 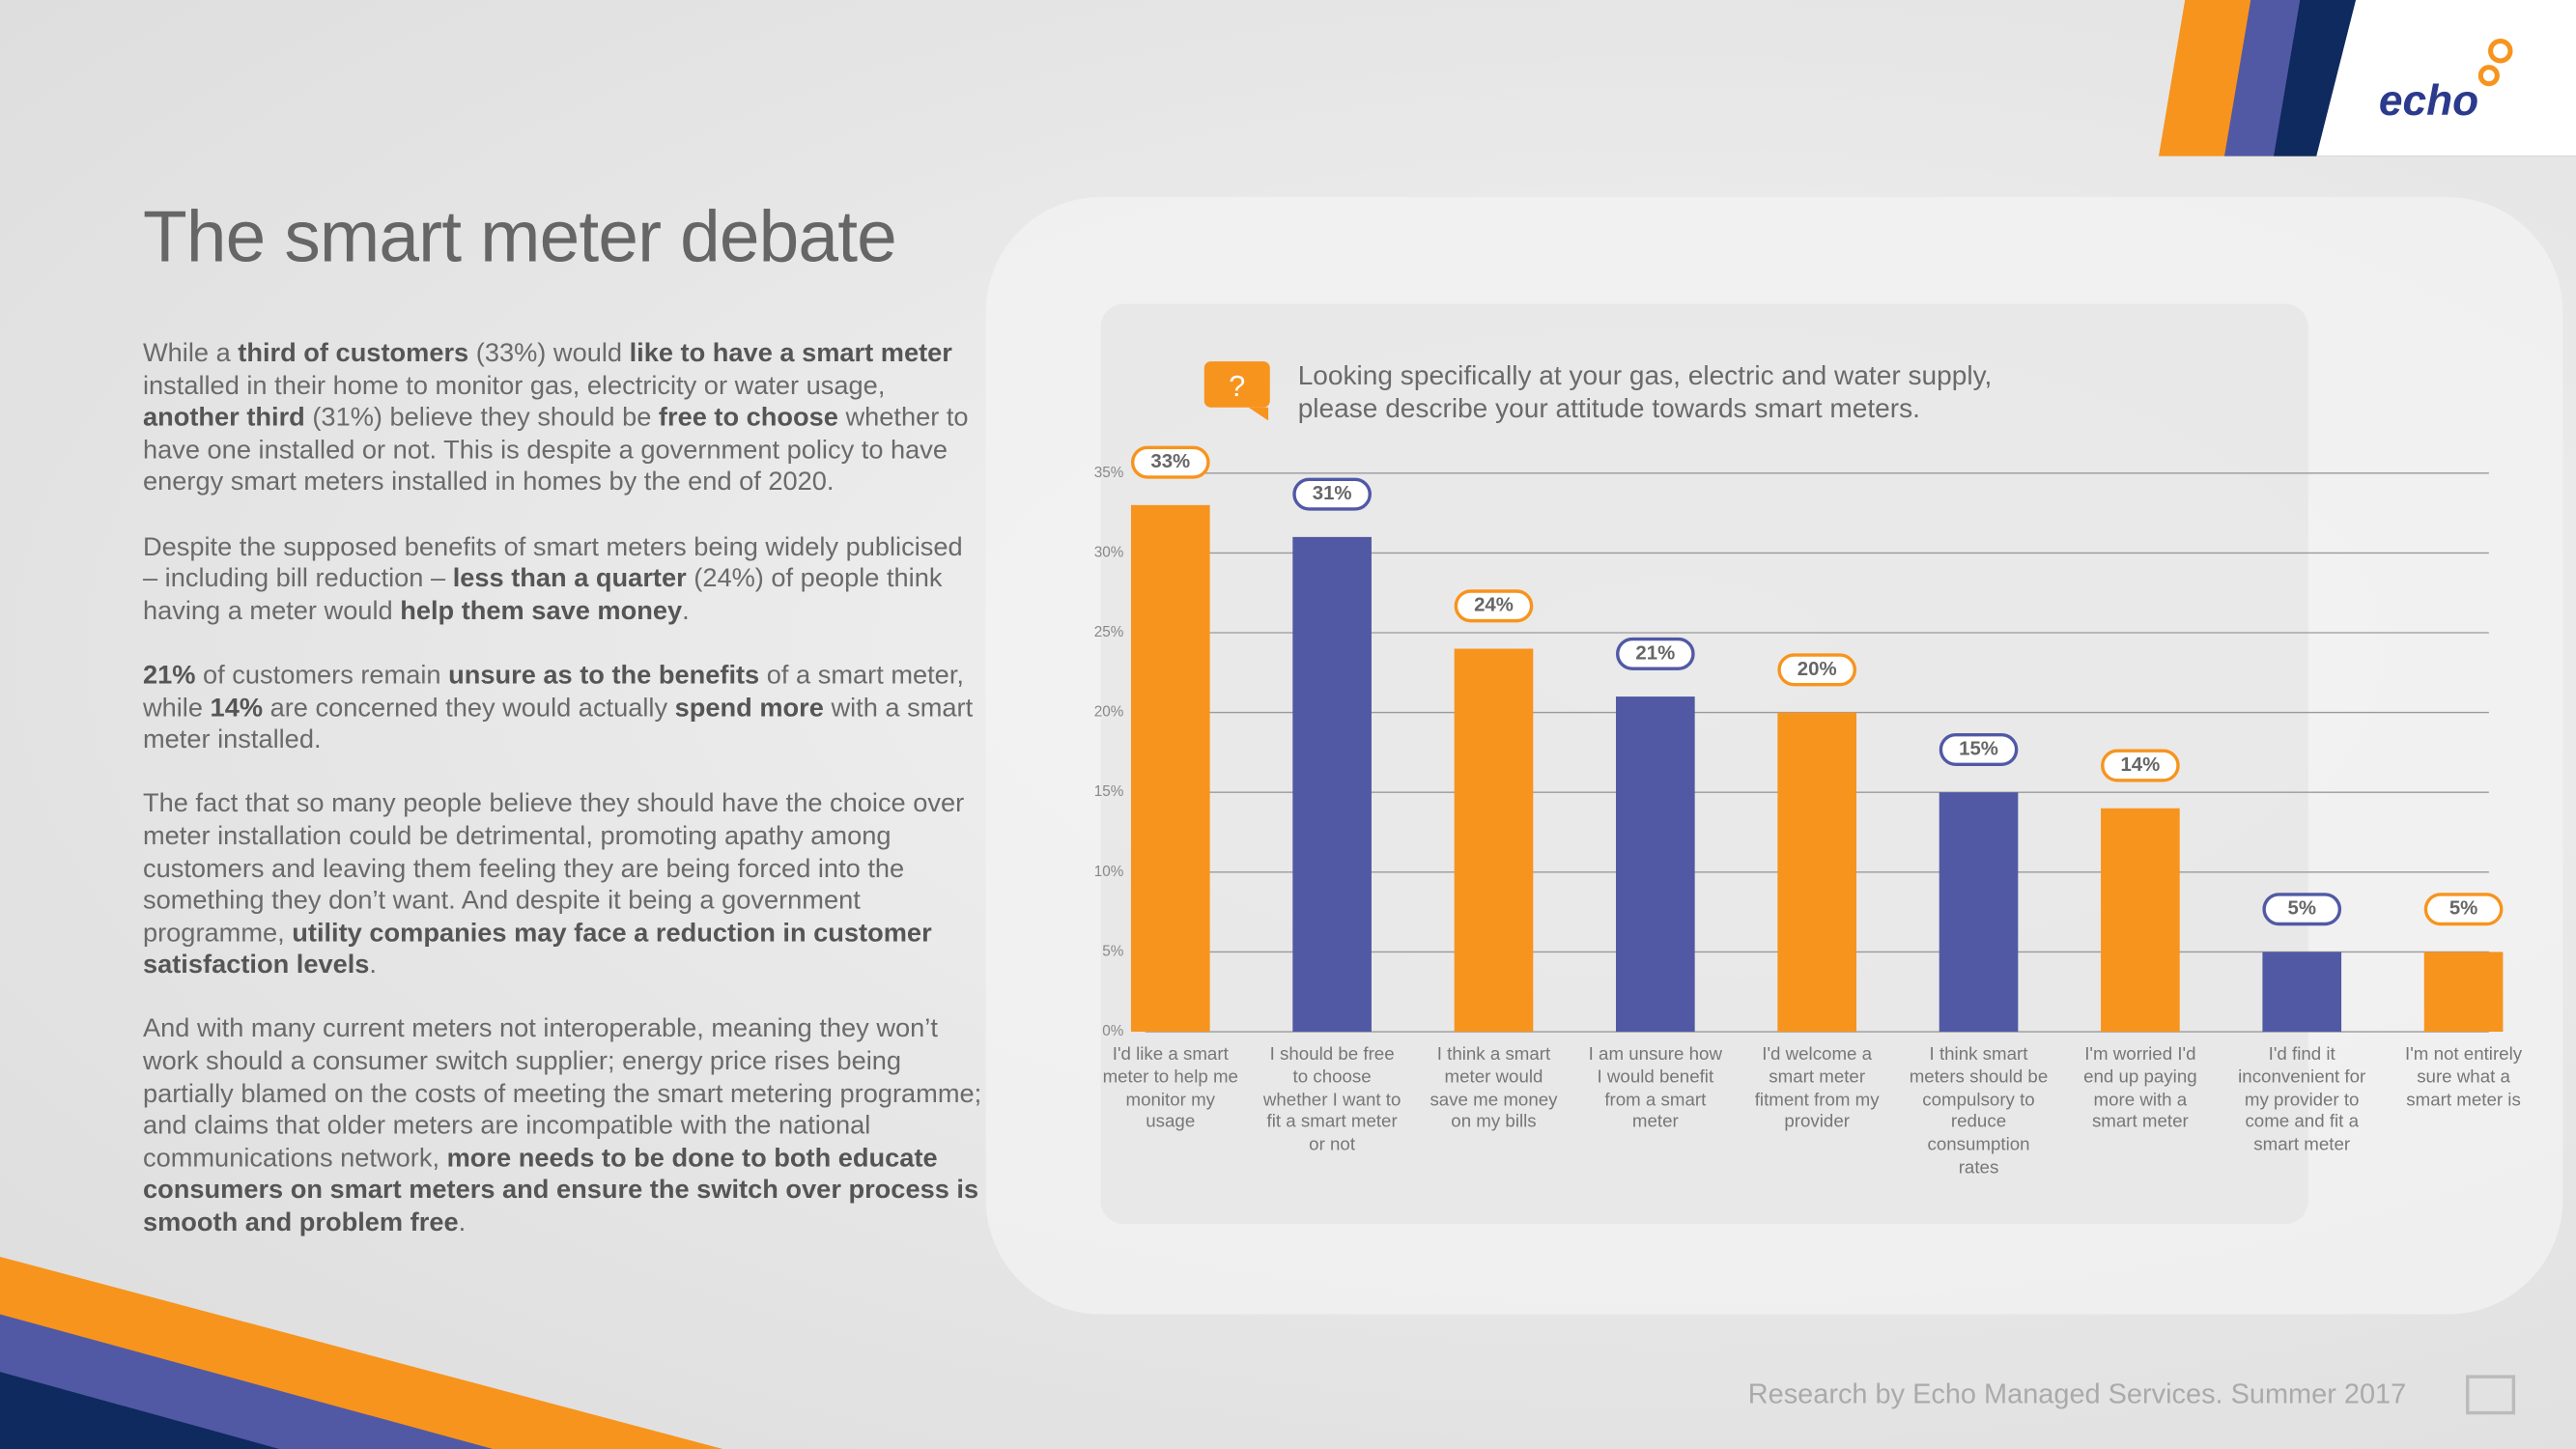 I want to click on value-label: 20%, so click(x=1817, y=669).